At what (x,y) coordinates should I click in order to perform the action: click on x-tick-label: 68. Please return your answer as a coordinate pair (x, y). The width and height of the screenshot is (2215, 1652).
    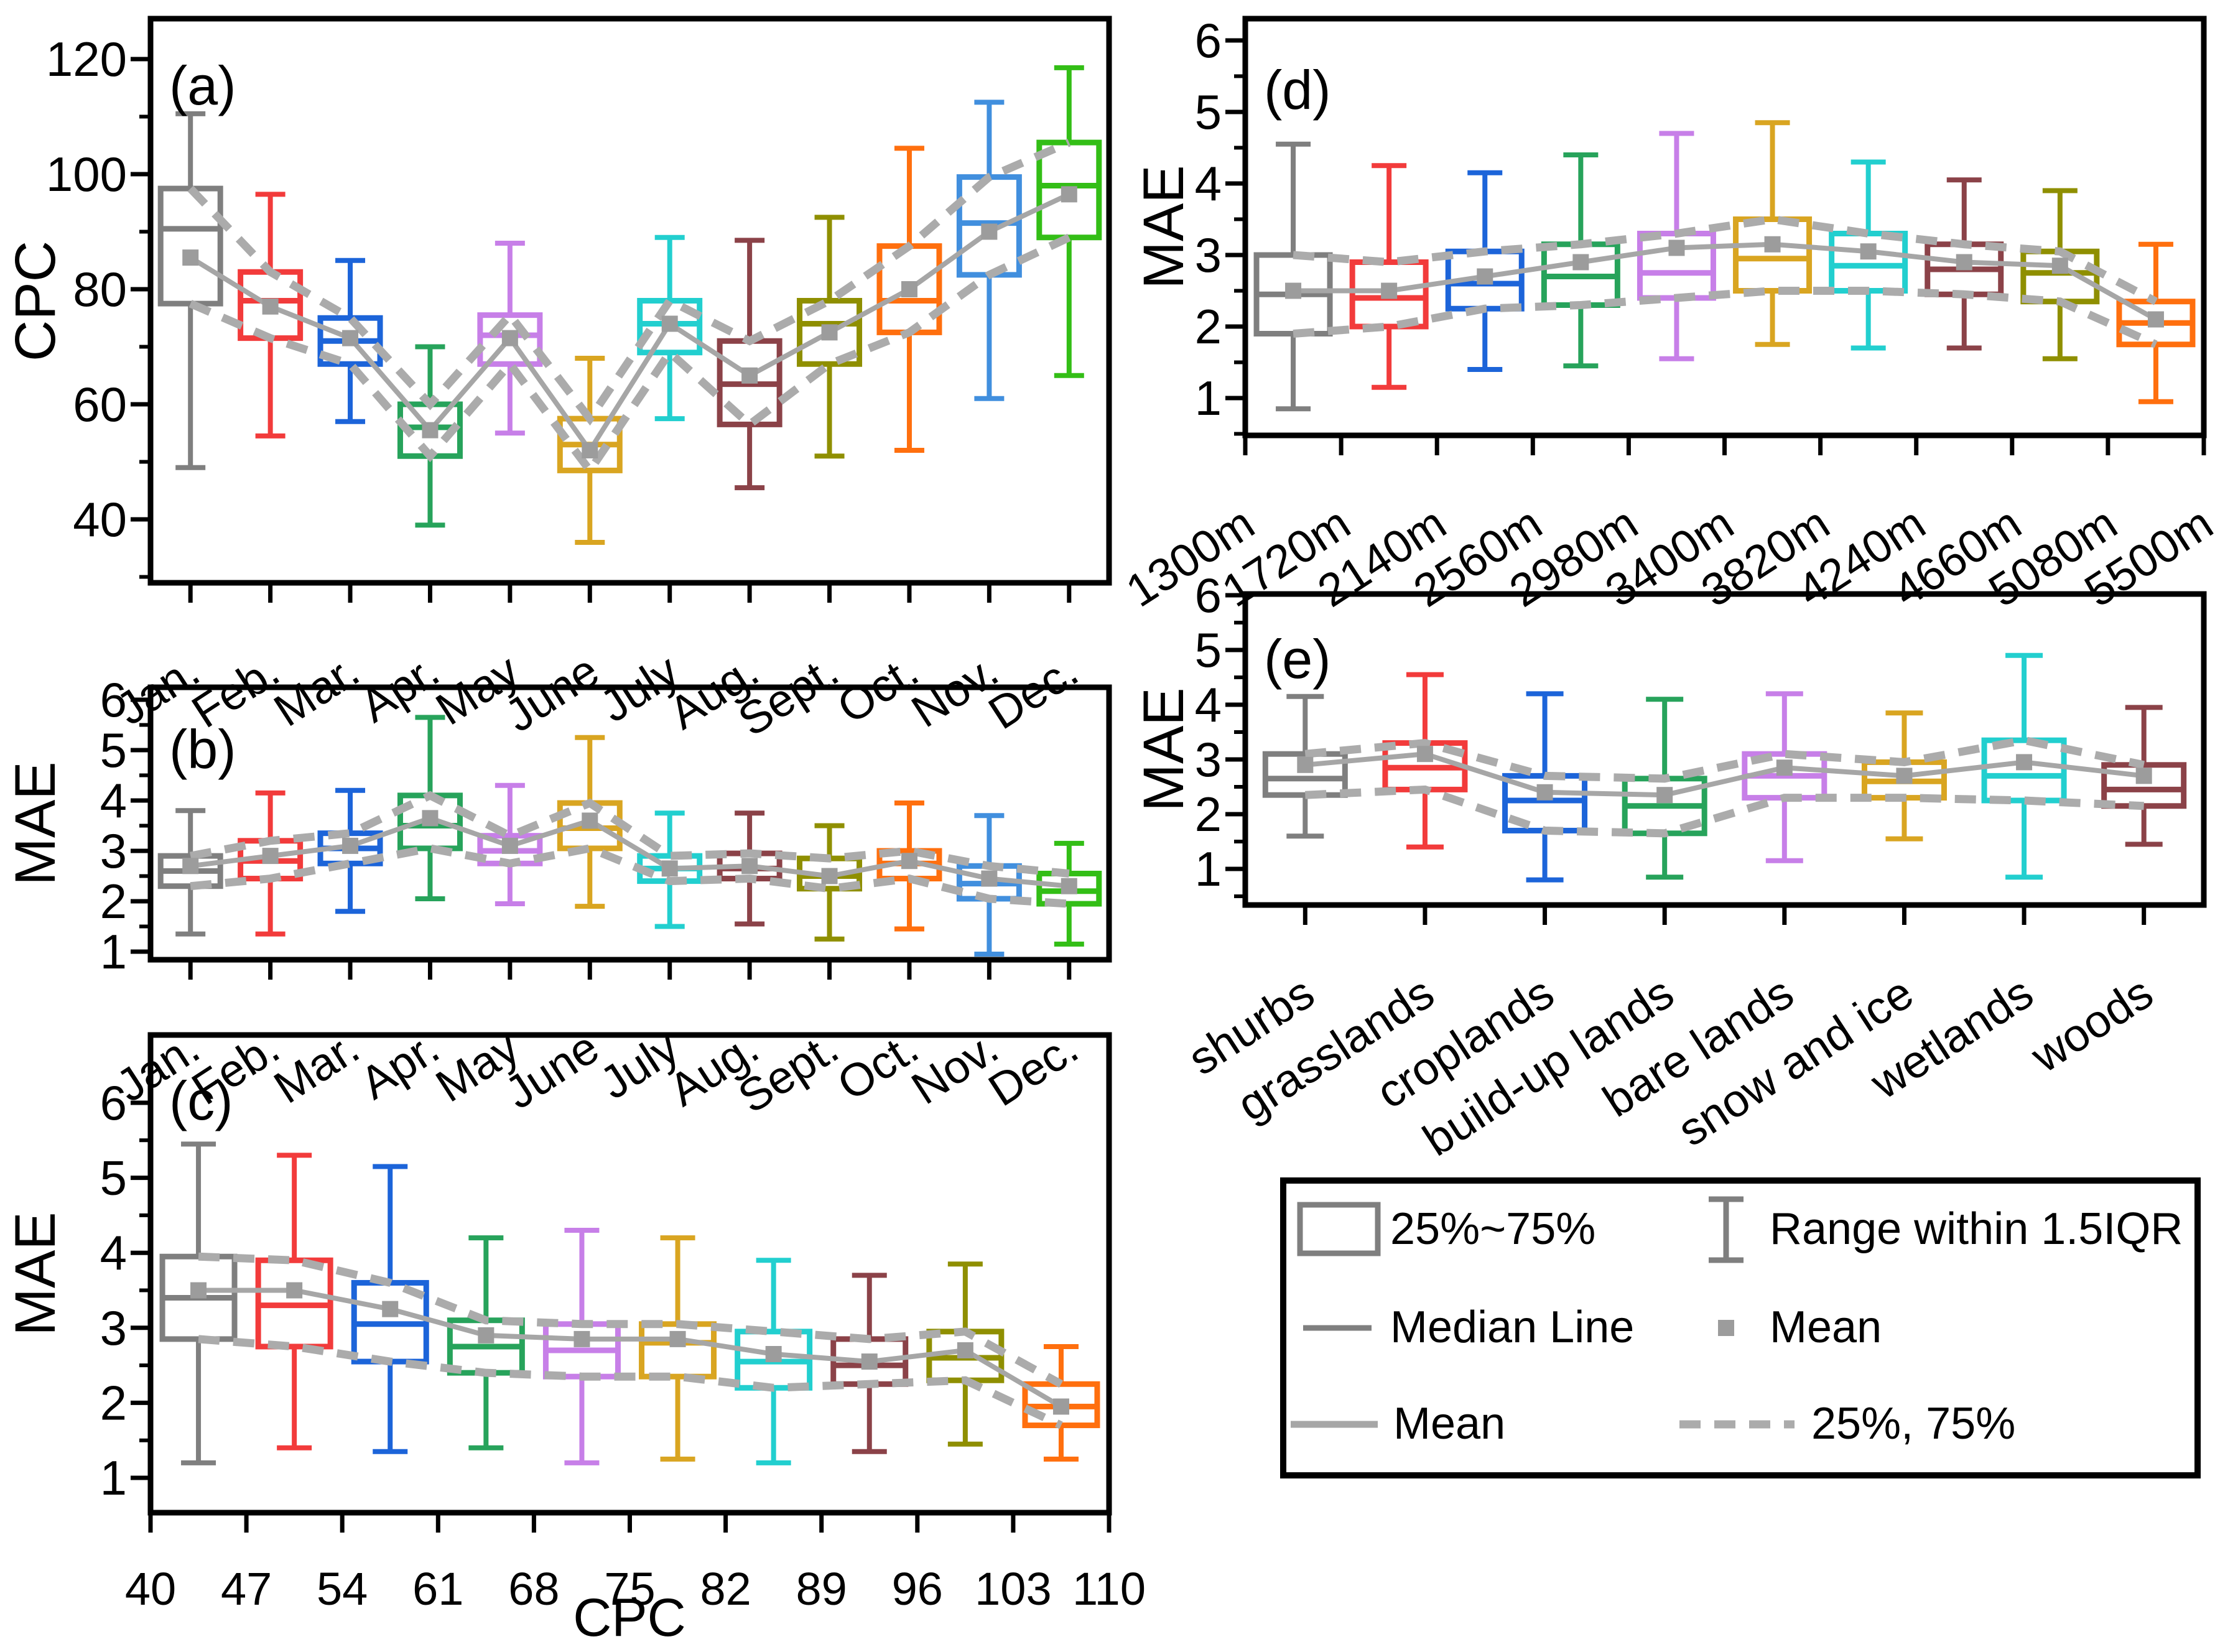
    Looking at the image, I should click on (533, 1589).